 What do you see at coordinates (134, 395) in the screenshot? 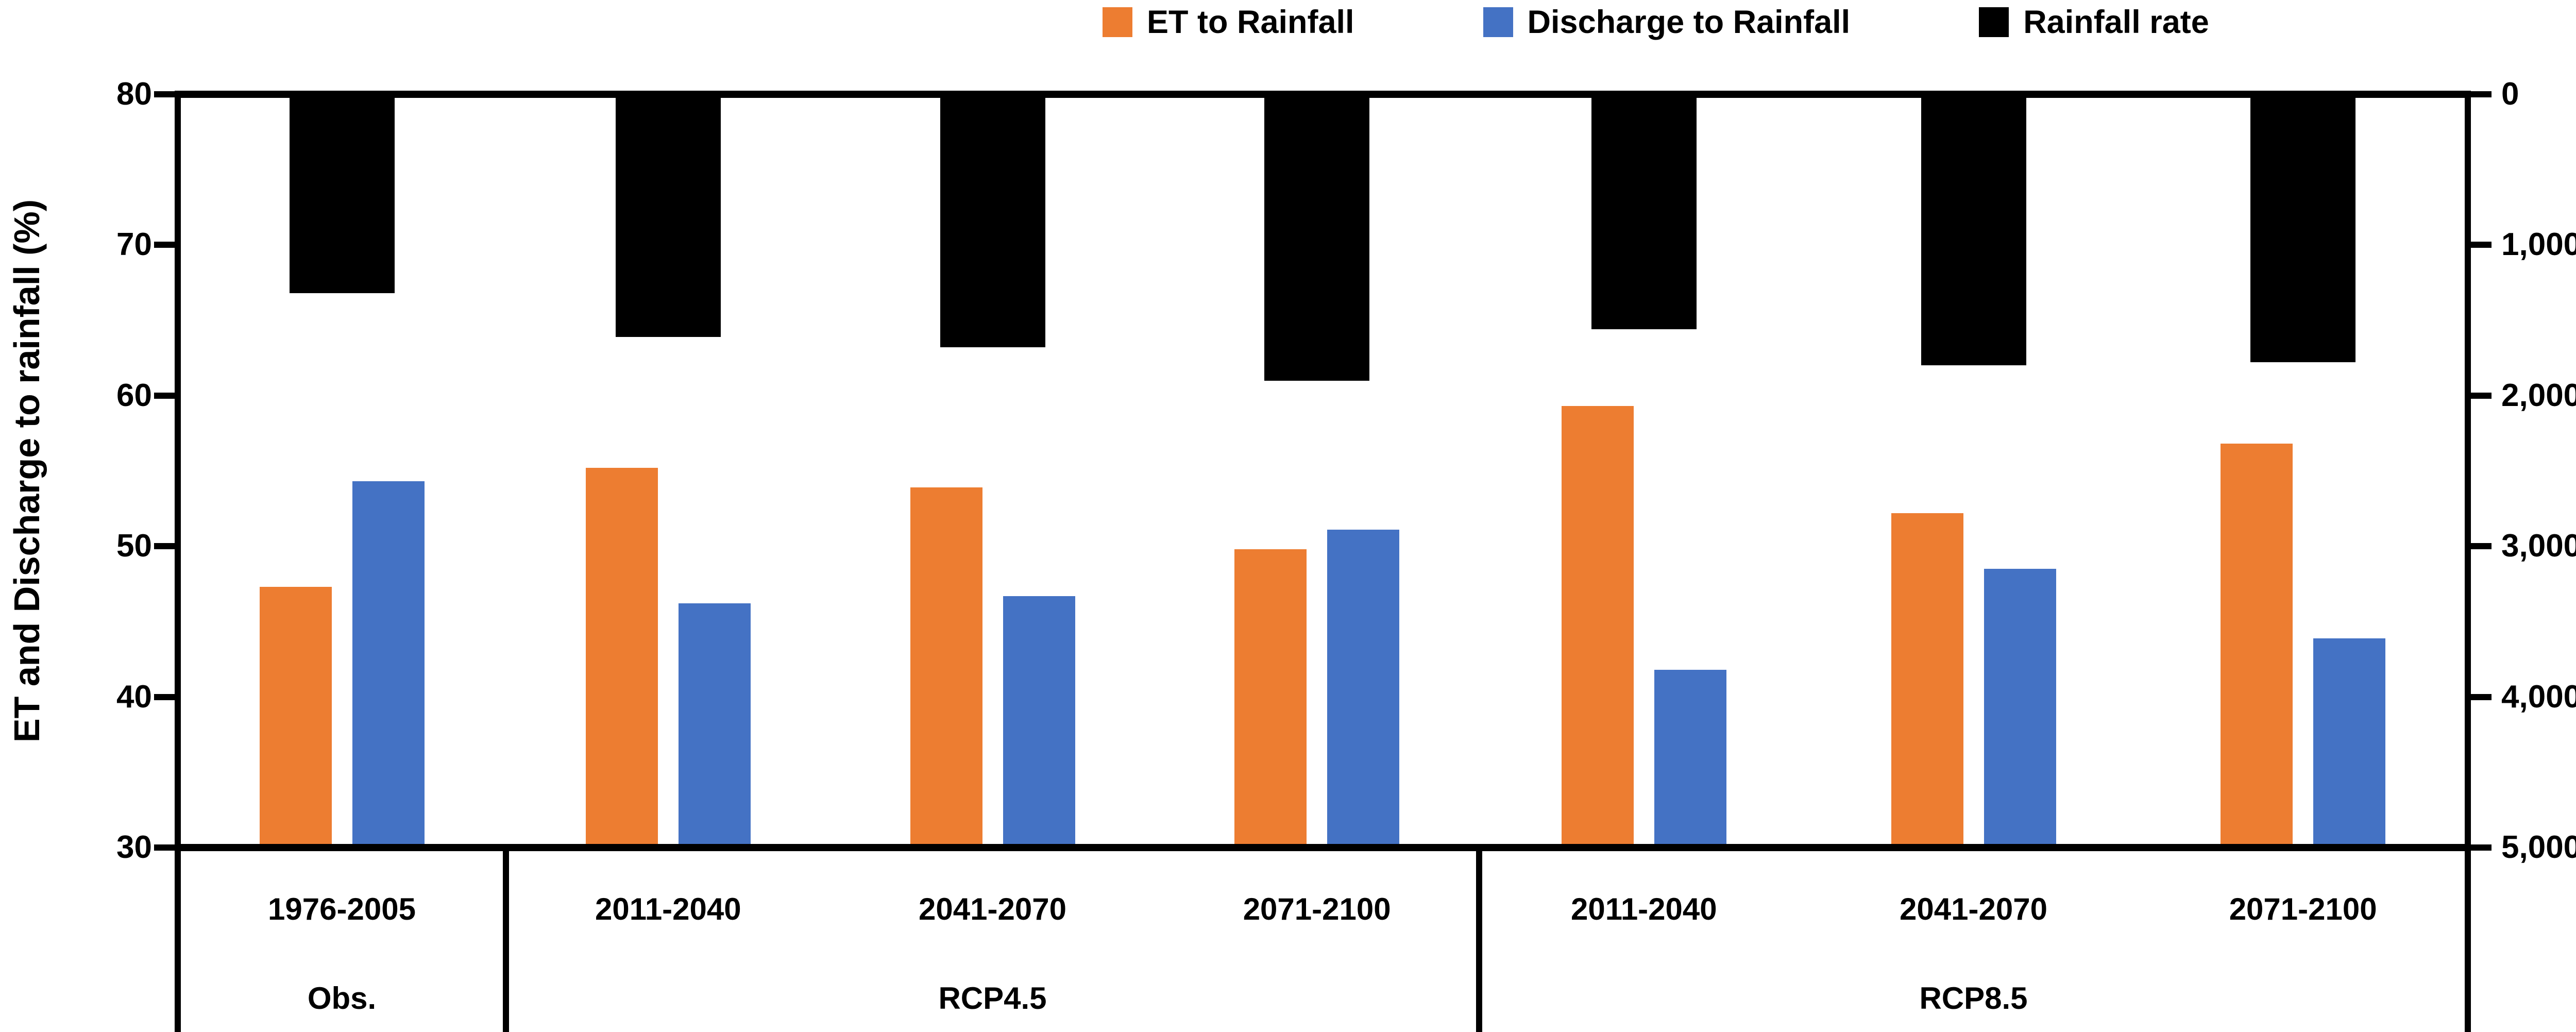
I see `left-axis-tick-label: 60` at bounding box center [134, 395].